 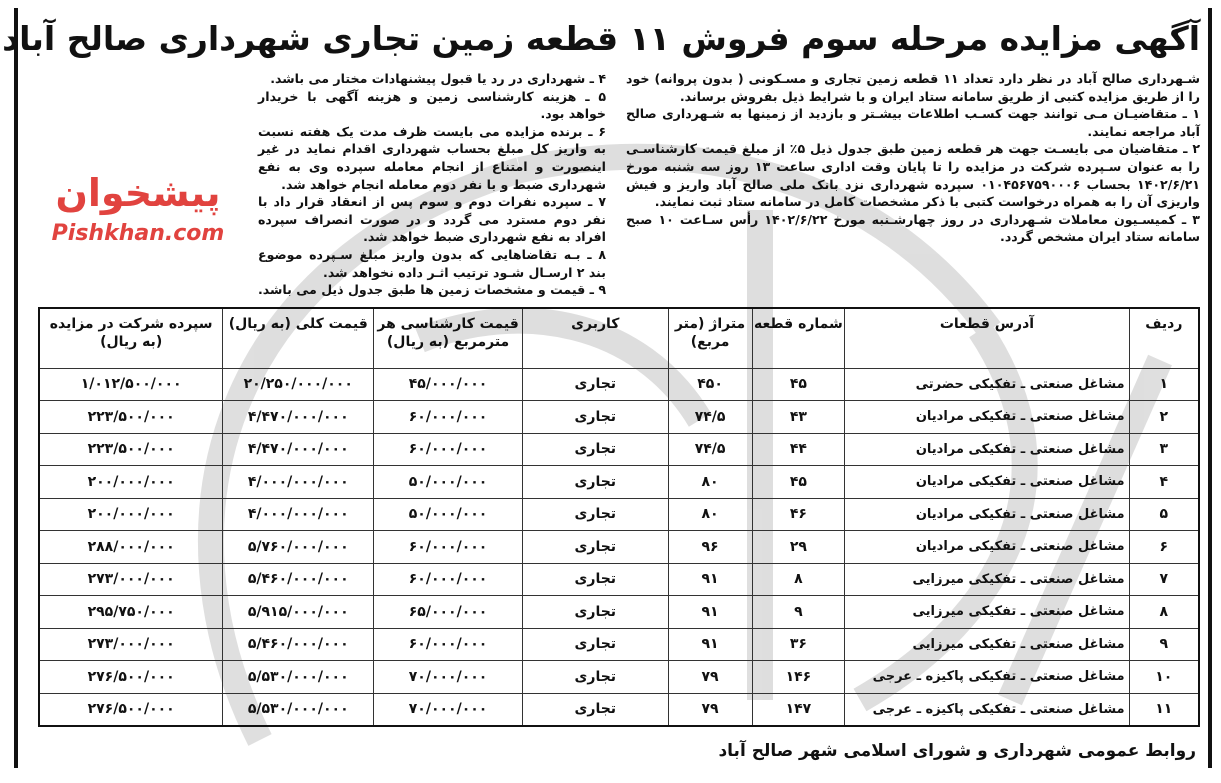 I want to click on cell-row-number: ۵, so click(x=1164, y=514).